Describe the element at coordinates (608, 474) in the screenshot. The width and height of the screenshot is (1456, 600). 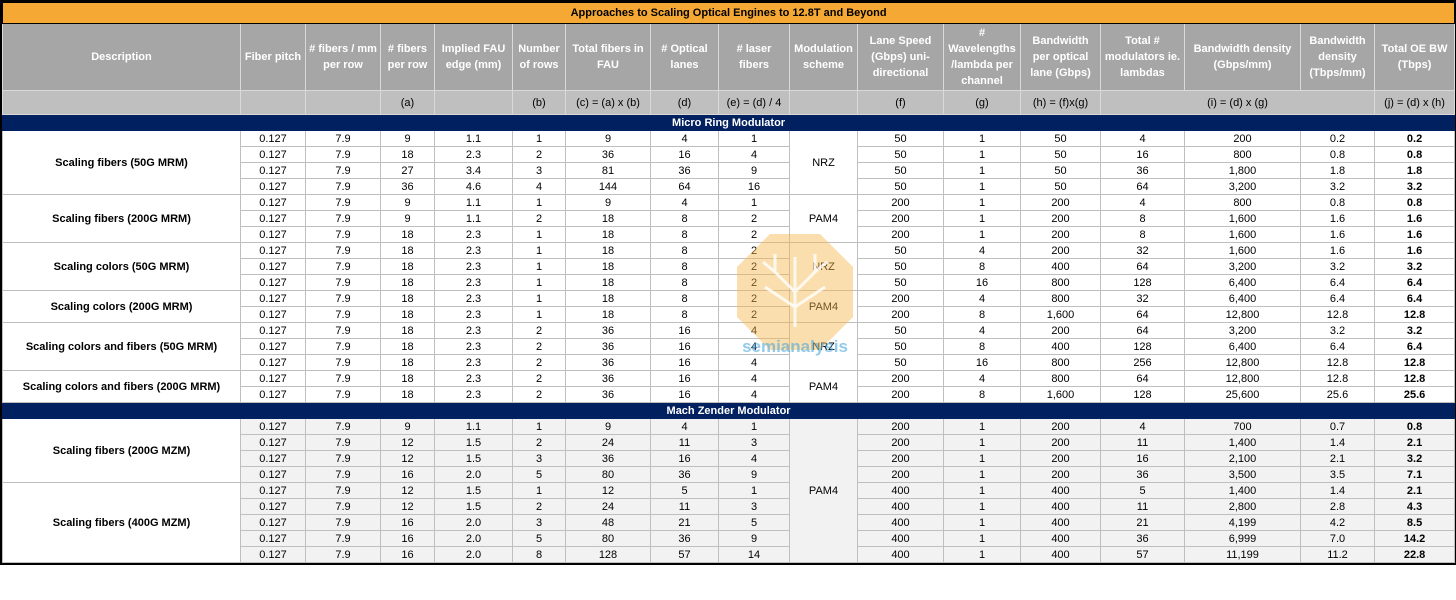
I see `value-cell: 80` at that location.